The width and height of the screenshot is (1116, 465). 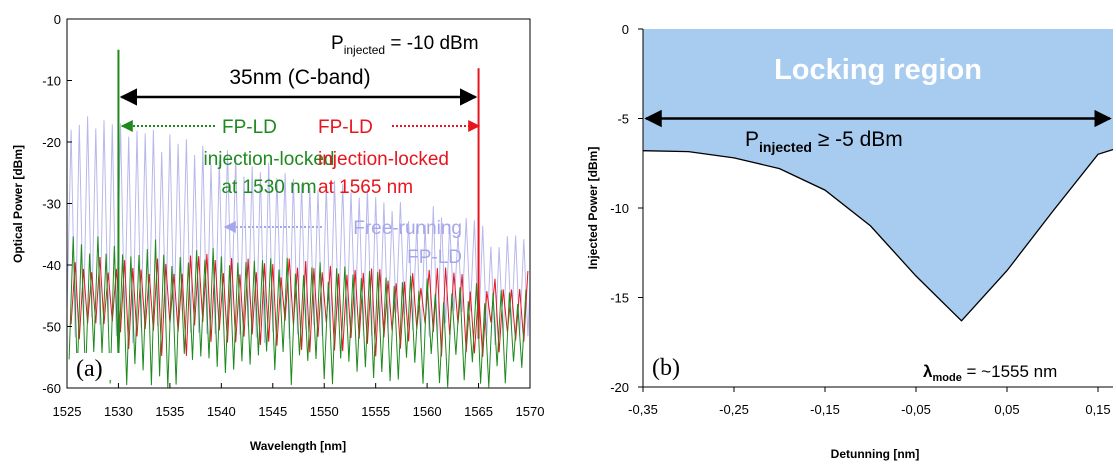 I want to click on series-green, so click(x=297, y=312).